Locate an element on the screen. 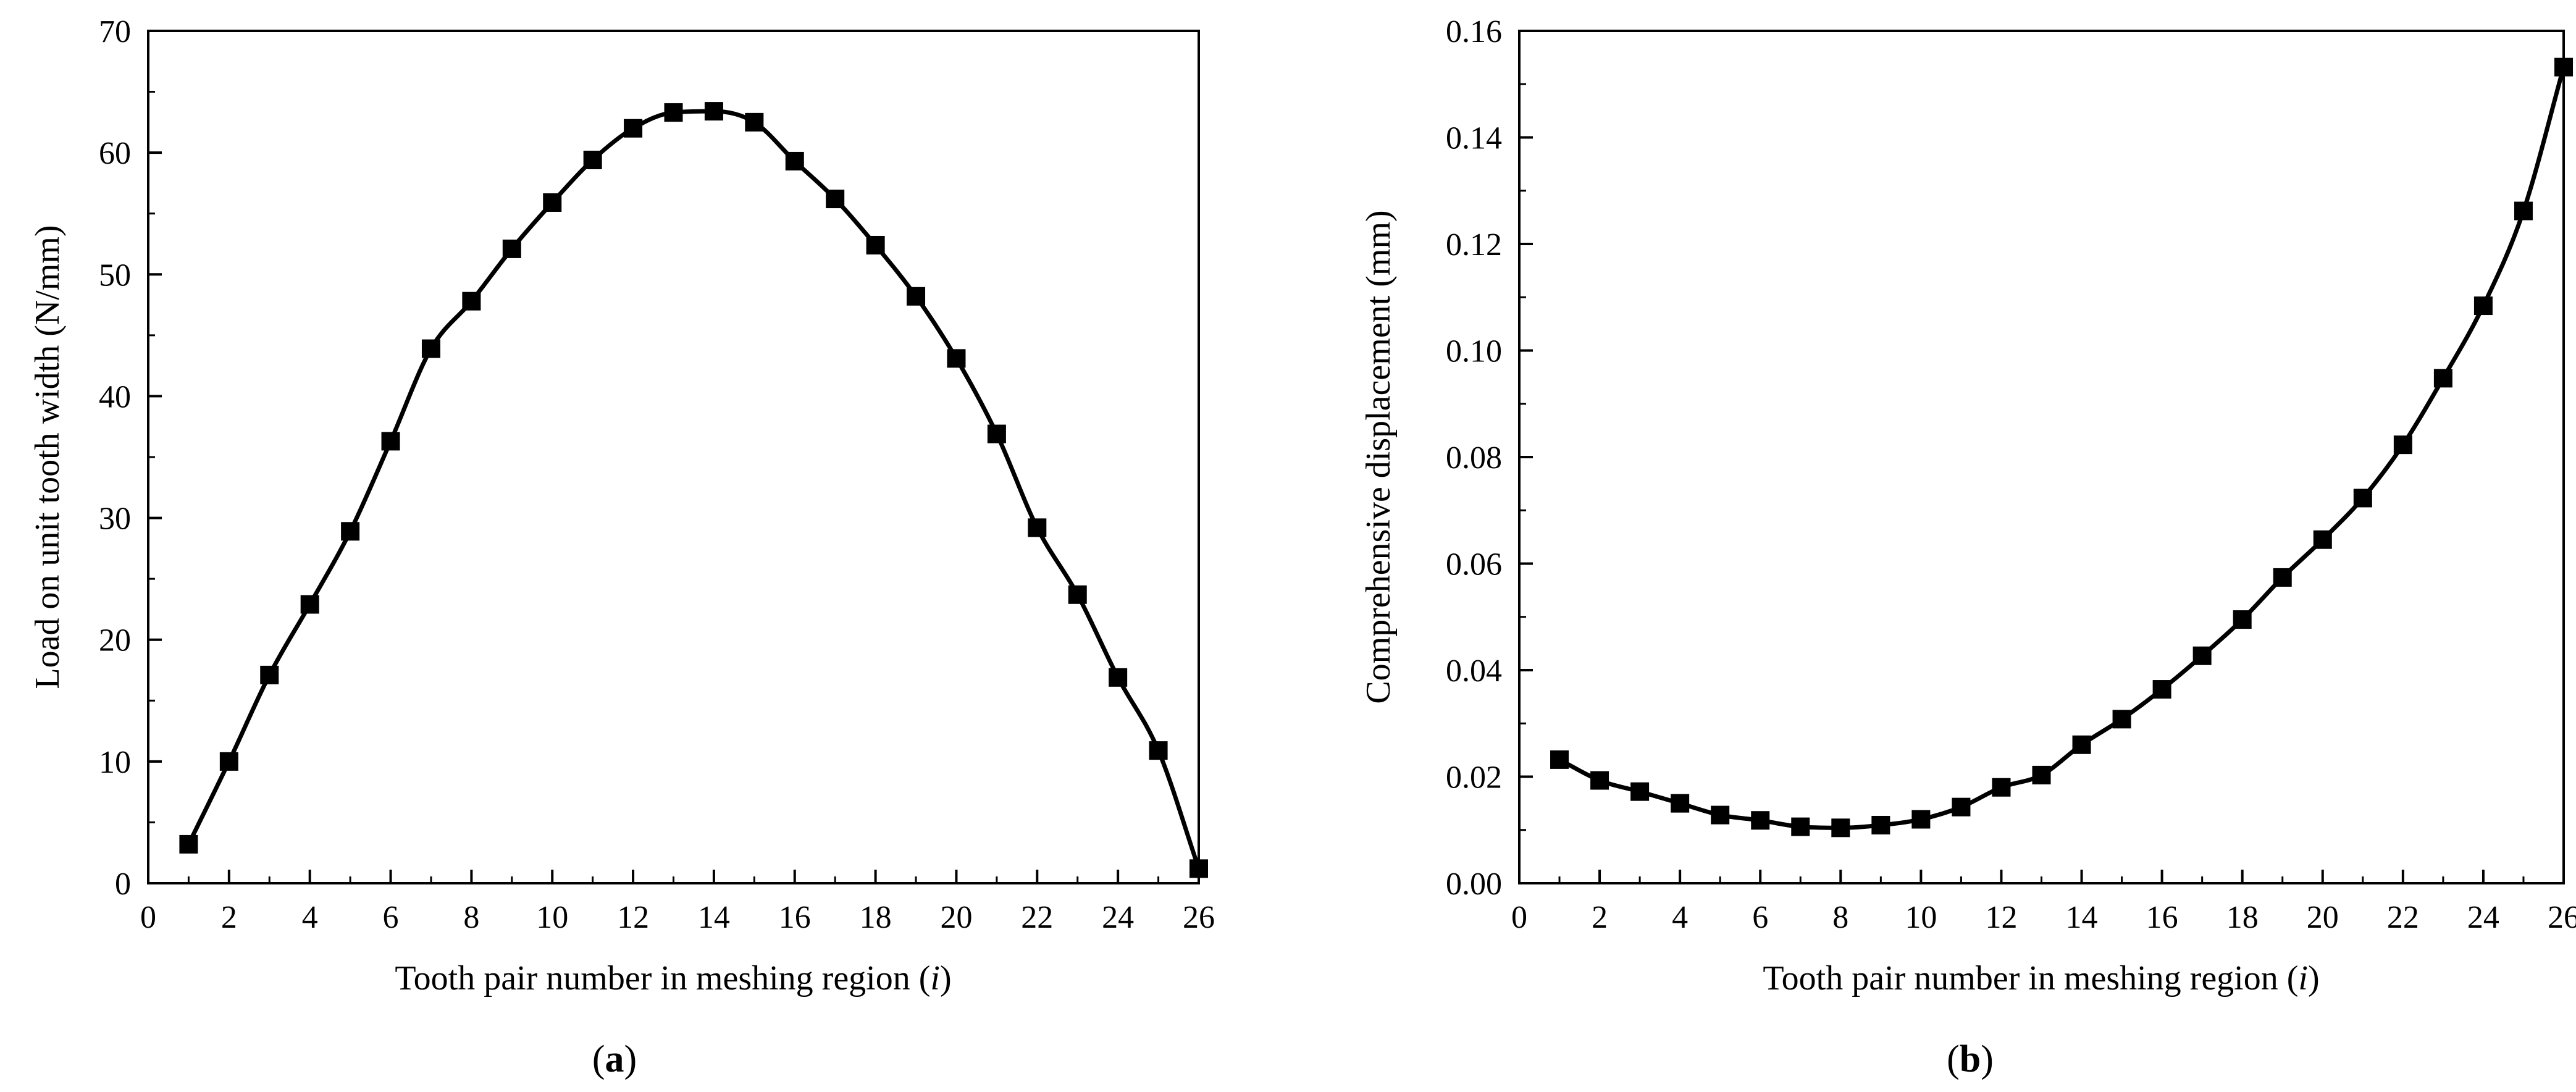 The image size is (2576, 1092). y-tick-label: 0.04 is located at coordinates (1474, 671).